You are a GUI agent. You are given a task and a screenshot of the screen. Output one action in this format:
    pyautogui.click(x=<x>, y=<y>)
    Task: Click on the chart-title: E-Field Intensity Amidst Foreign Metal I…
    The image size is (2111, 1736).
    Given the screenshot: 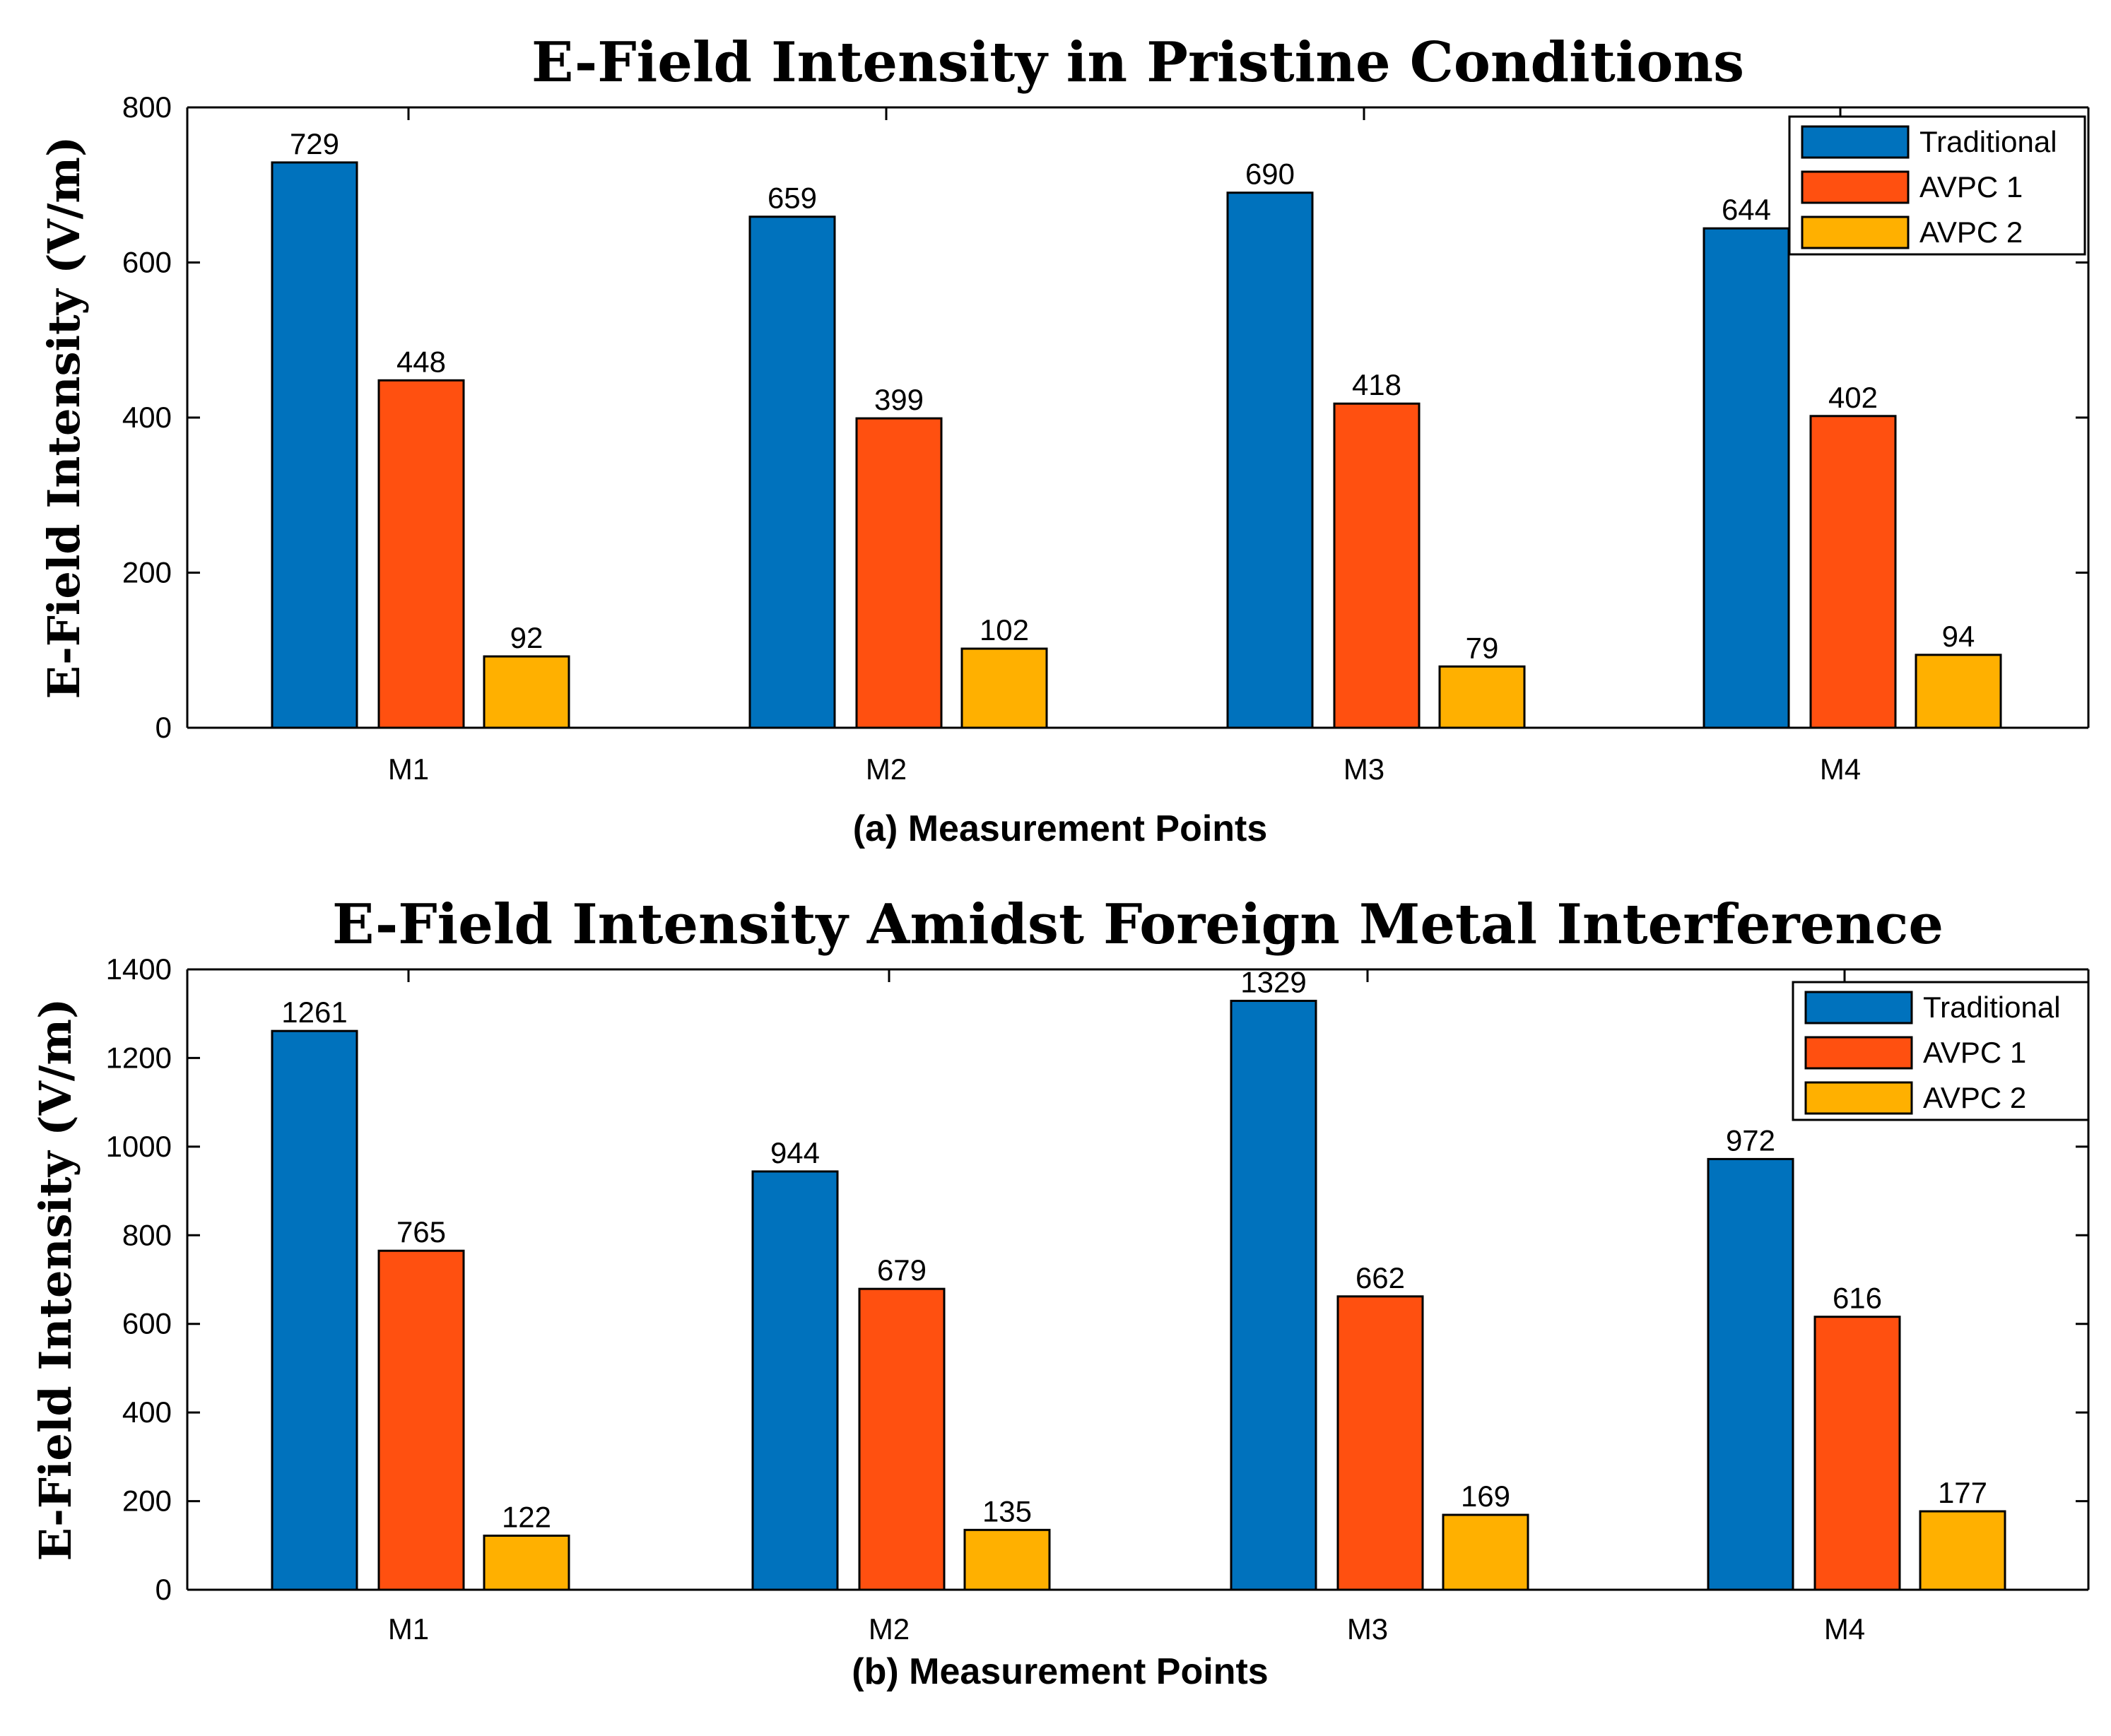 What is the action you would take?
    pyautogui.click(x=1138, y=924)
    